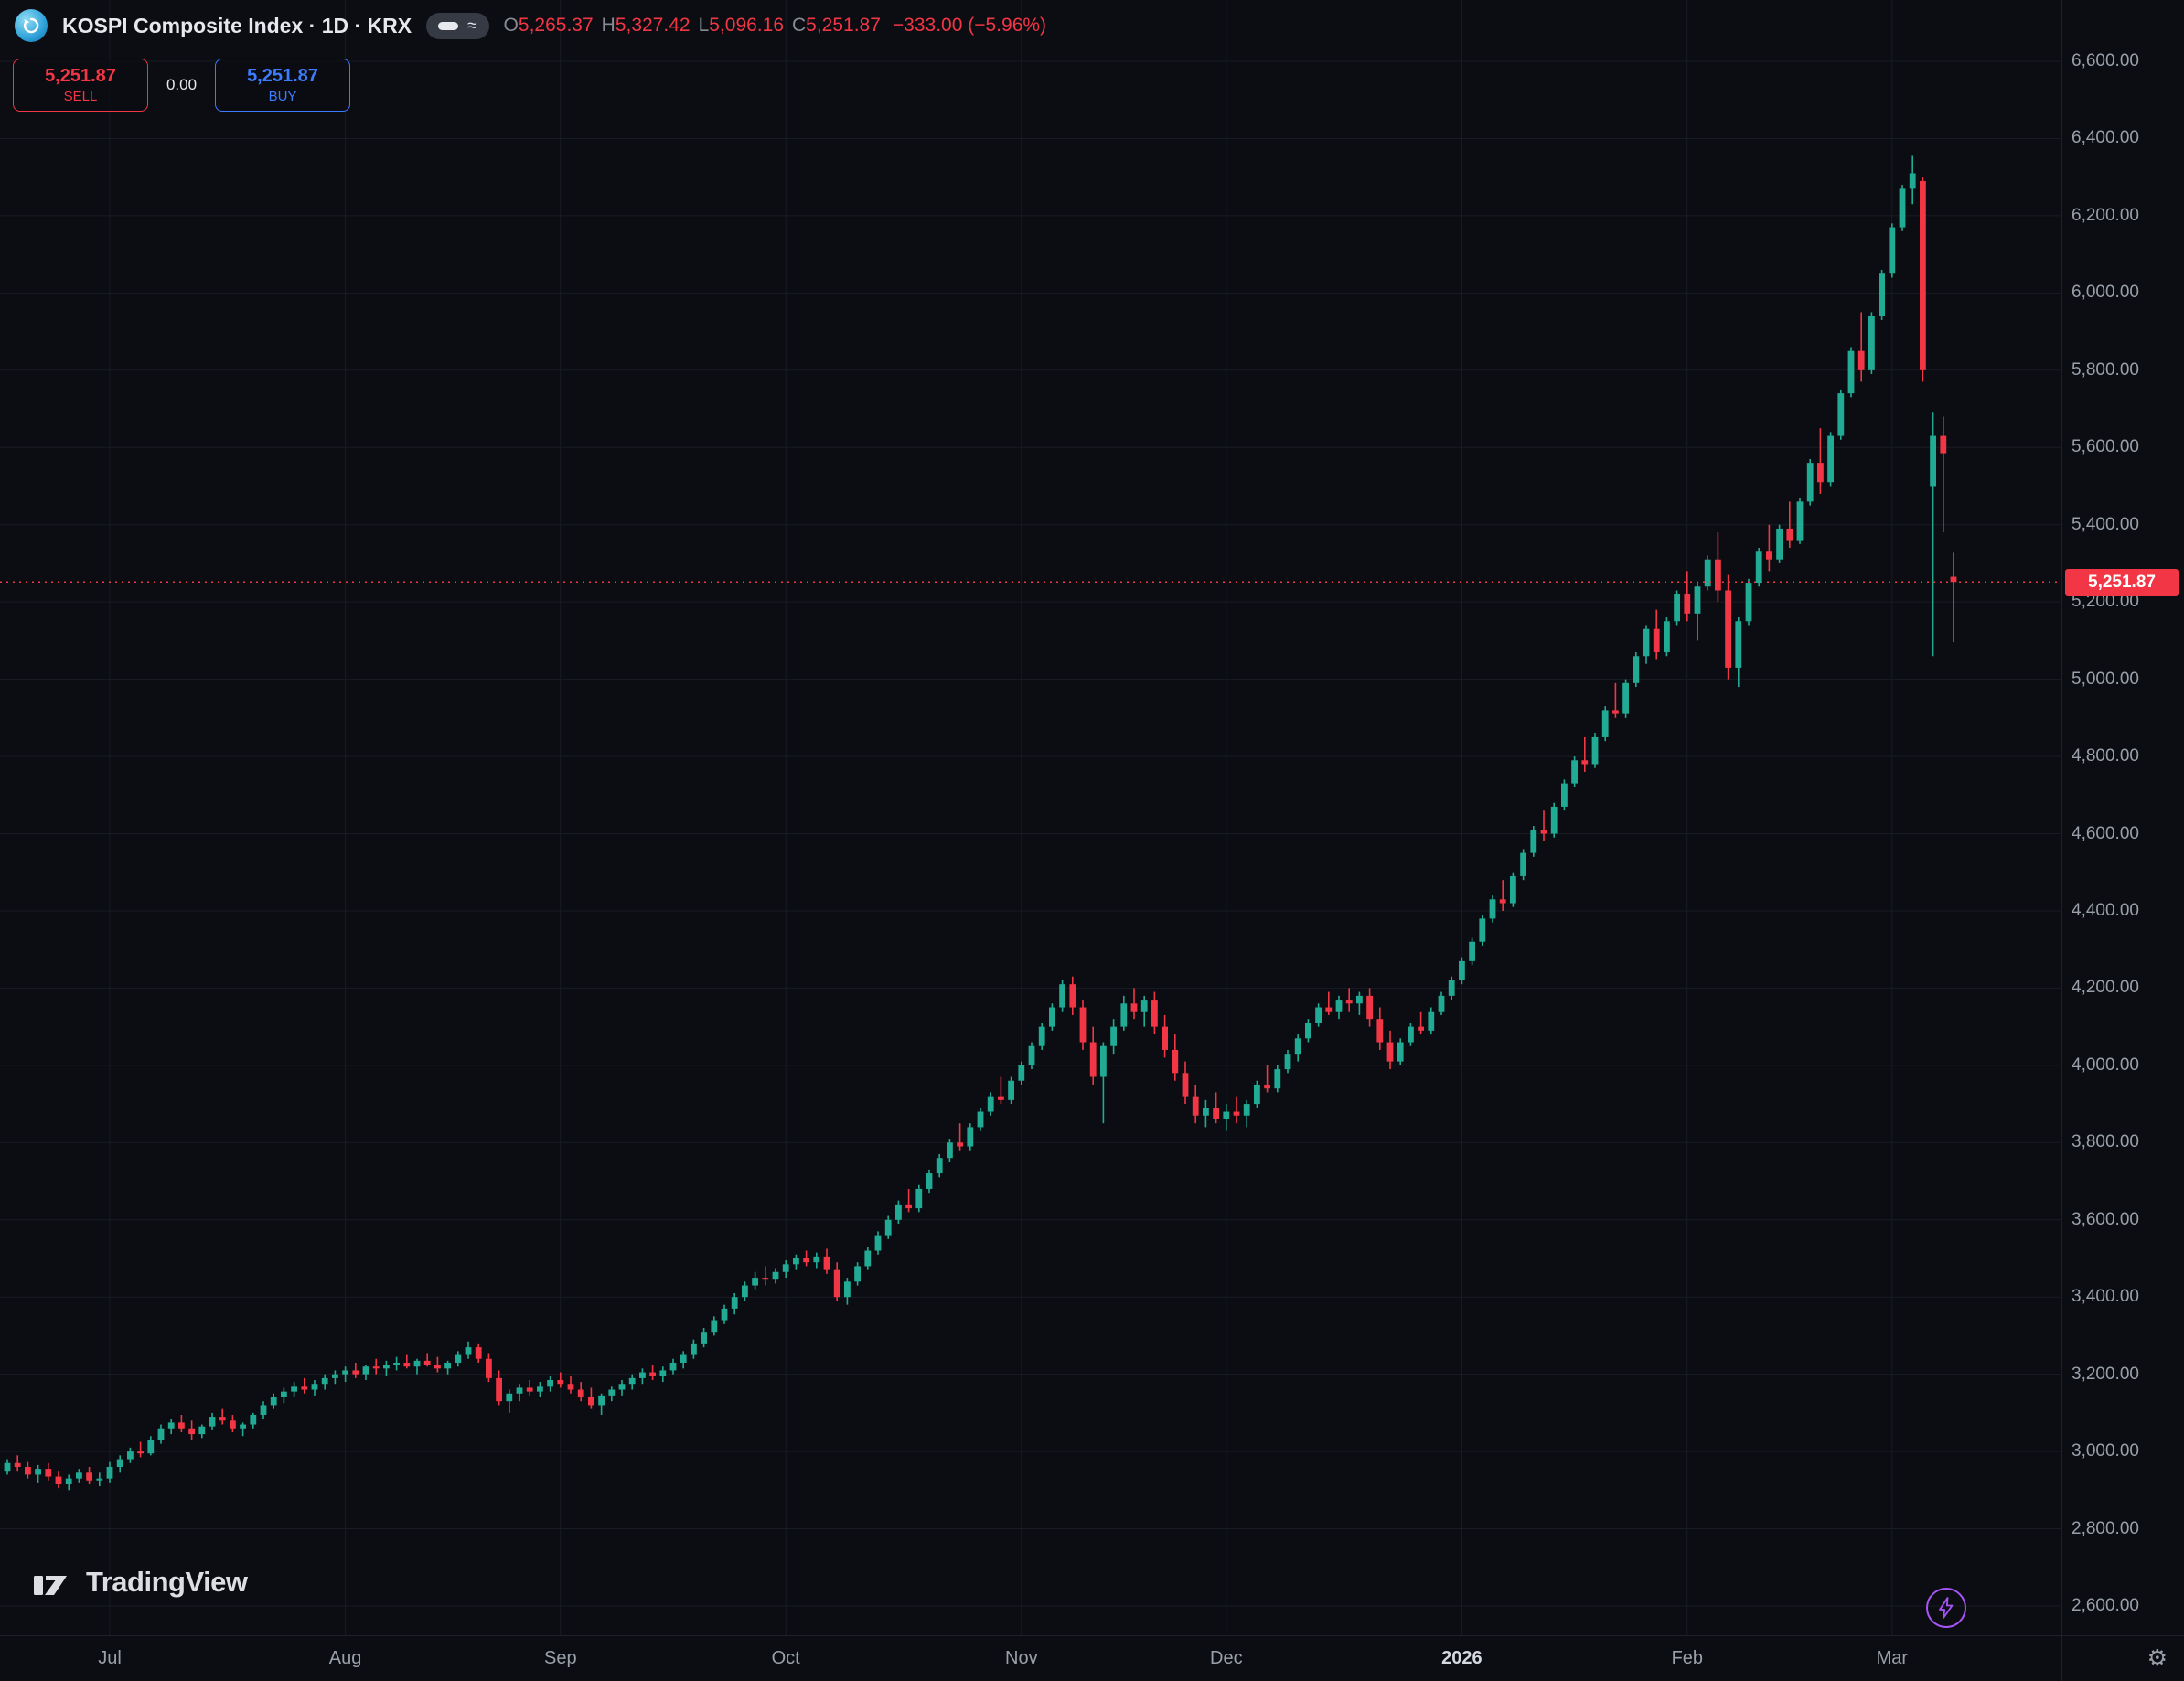  Describe the element at coordinates (110, 1658) in the screenshot. I see `time-axis-label: Jul` at that location.